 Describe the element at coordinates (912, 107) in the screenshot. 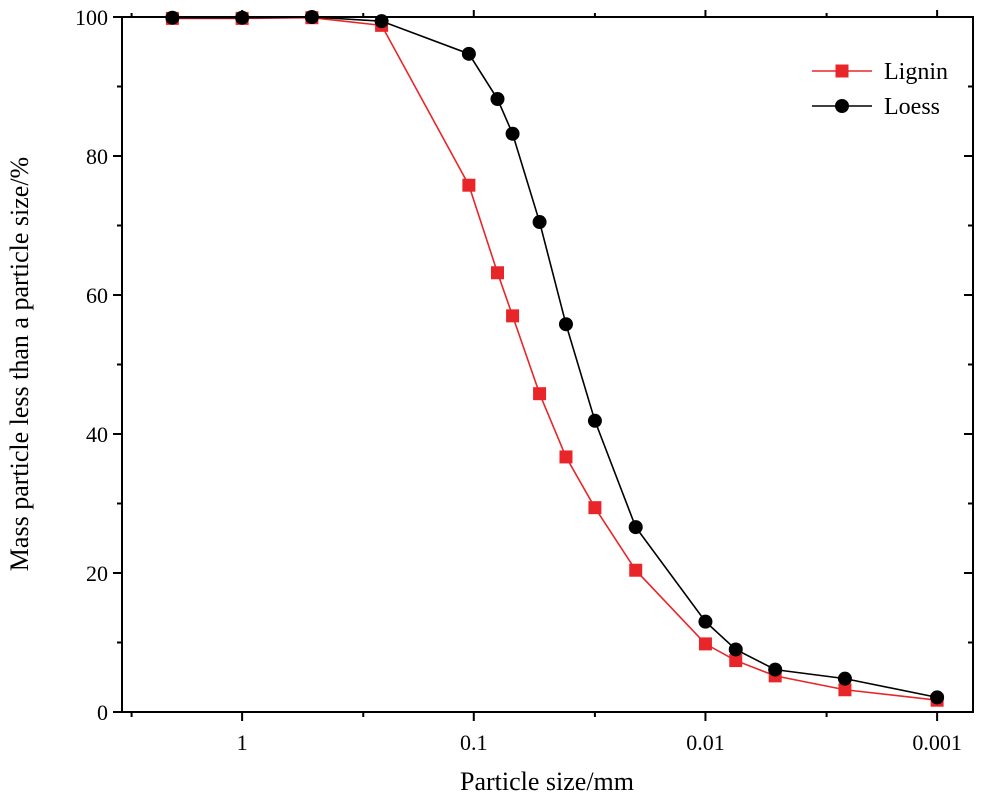

I see `loess-legend-label: Loess` at that location.